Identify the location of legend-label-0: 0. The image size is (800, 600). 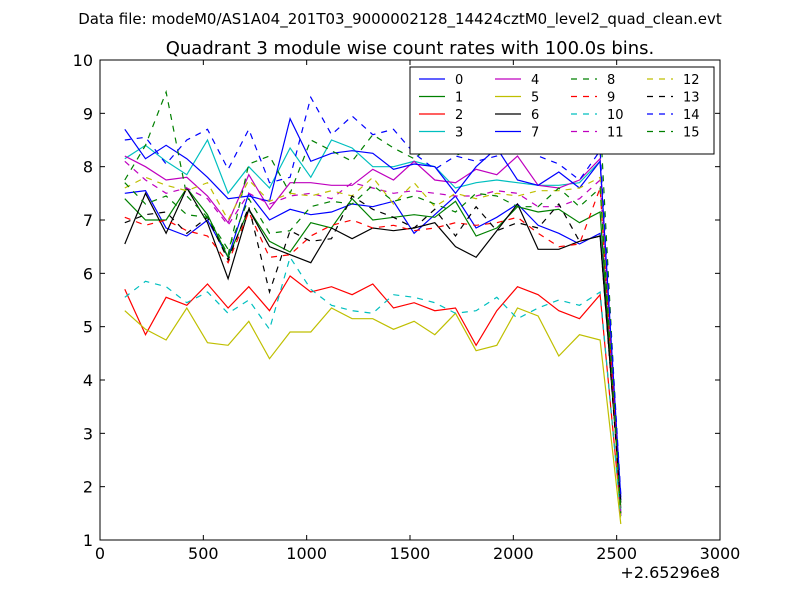
(459, 80).